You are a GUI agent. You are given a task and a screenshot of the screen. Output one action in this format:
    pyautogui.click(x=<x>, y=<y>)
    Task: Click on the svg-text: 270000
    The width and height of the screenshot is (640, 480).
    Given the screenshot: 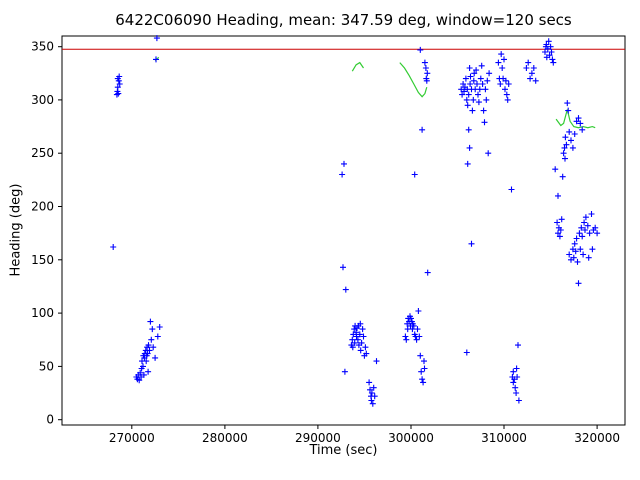 What is the action you would take?
    pyautogui.click(x=132, y=438)
    